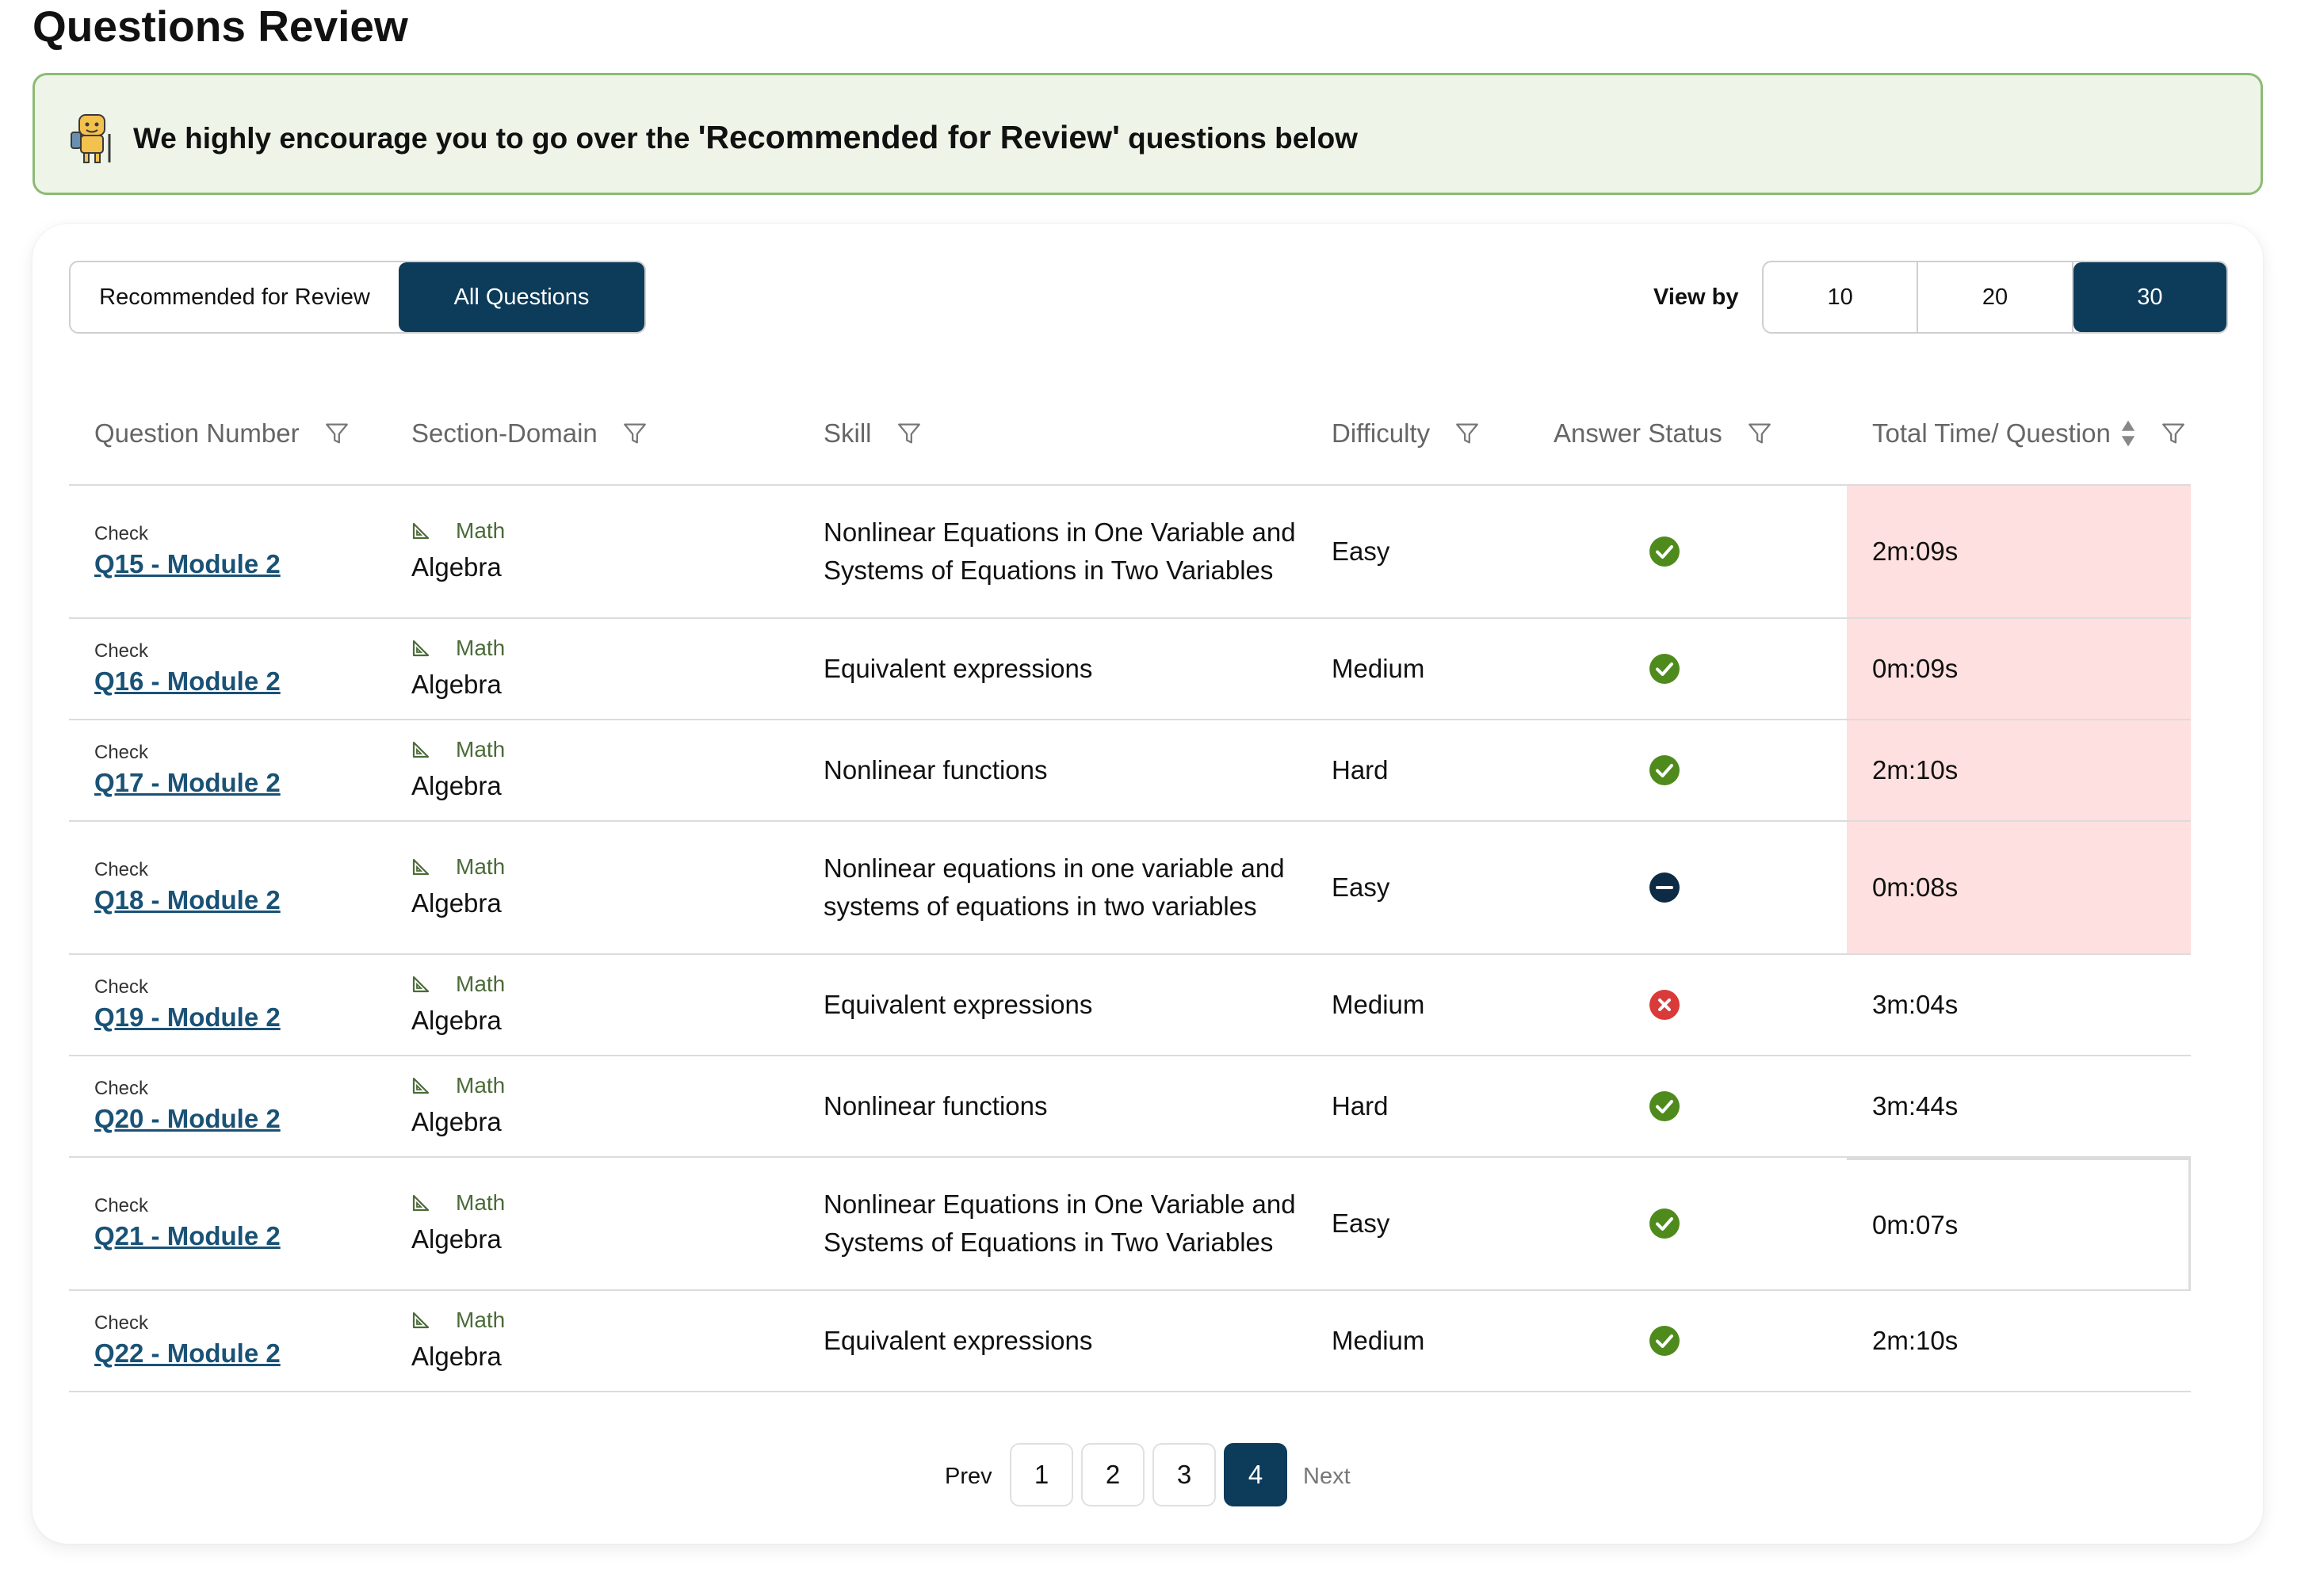  Describe the element at coordinates (1915, 1004) in the screenshot. I see `time-cell: 3m:04s` at that location.